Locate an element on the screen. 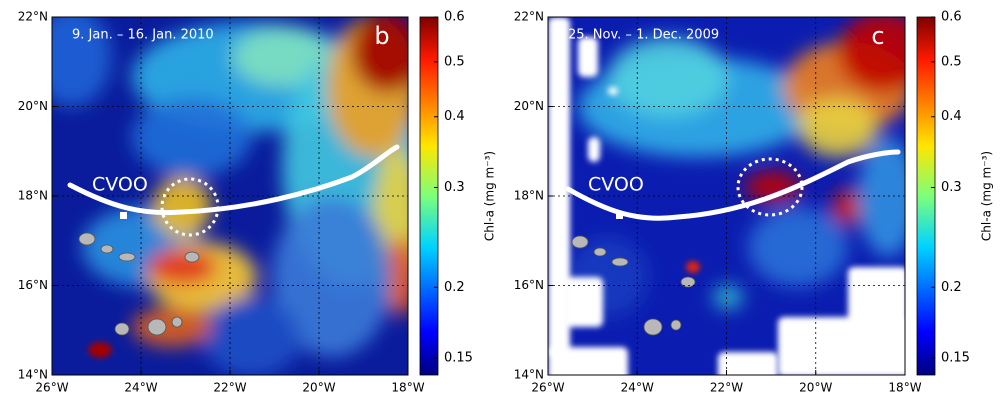 The width and height of the screenshot is (1005, 407). panel-letter: b is located at coordinates (381, 36).